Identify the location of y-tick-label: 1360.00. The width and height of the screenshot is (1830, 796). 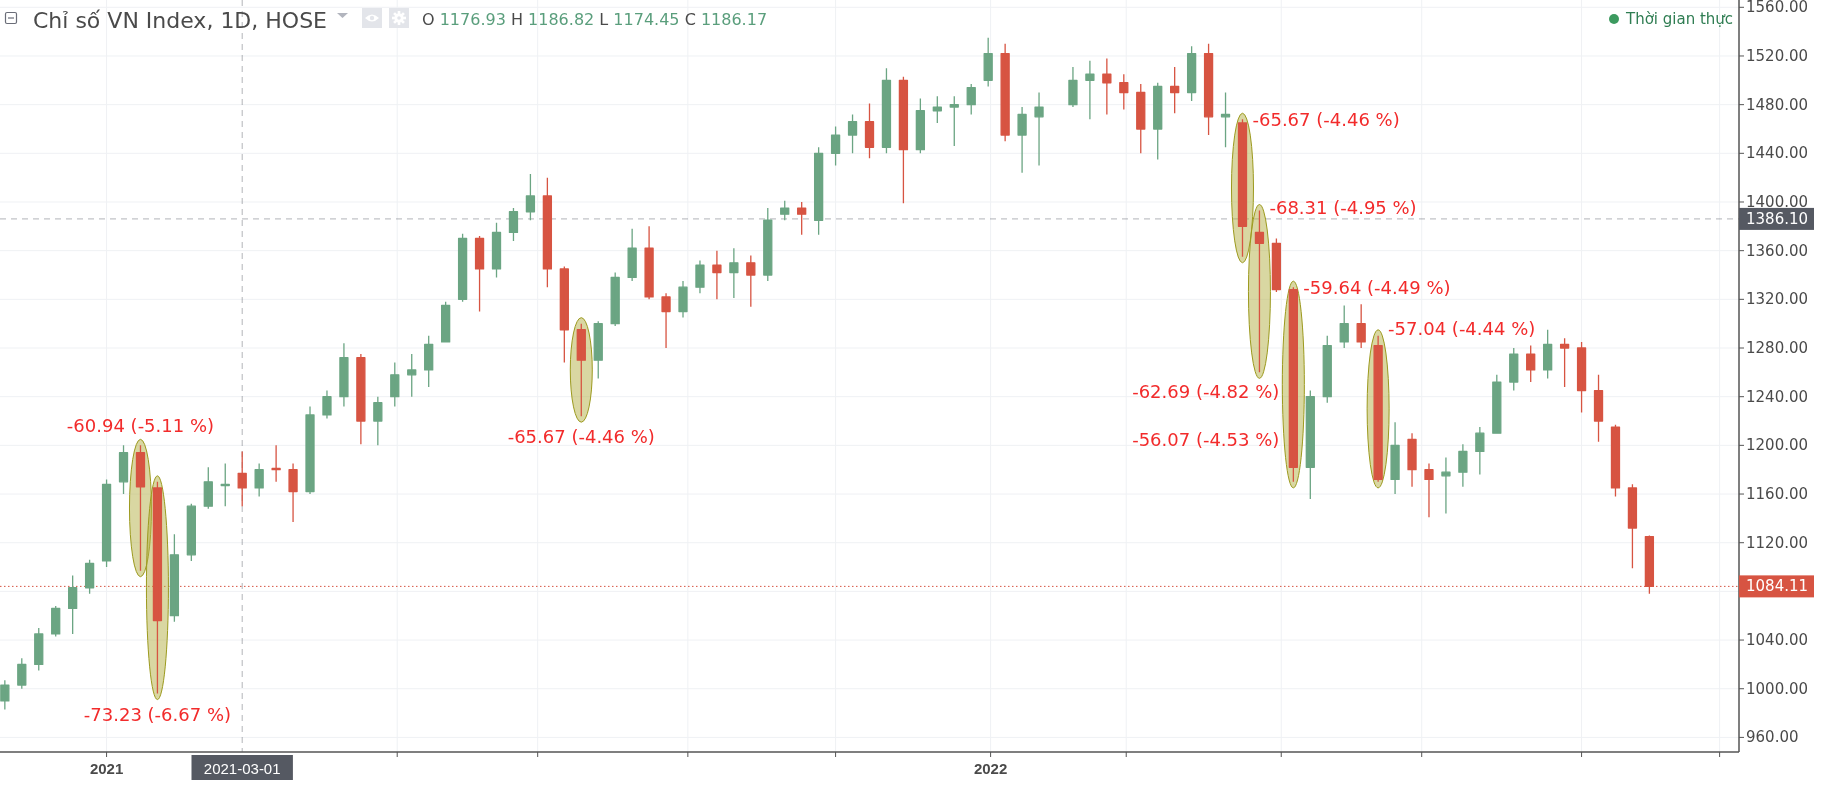
(1777, 250).